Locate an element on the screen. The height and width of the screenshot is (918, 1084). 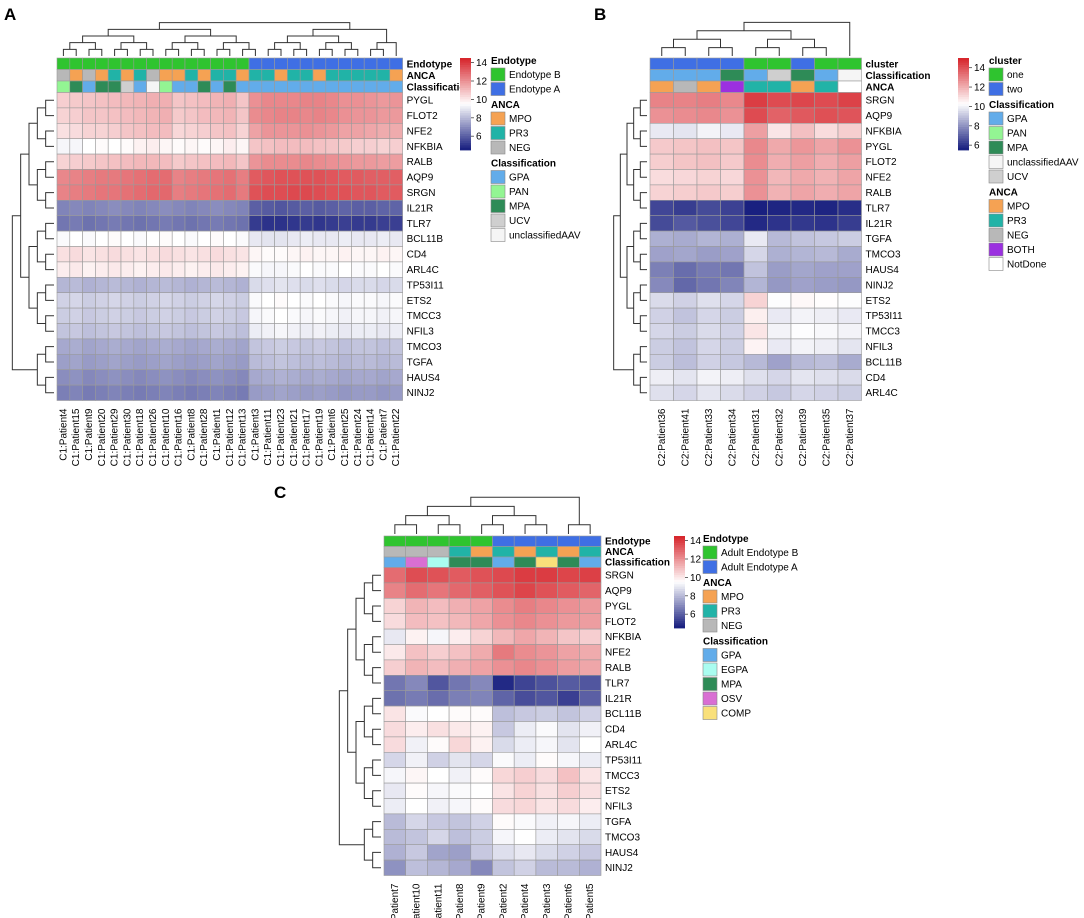
row-label: CD4 is located at coordinates (417, 255).